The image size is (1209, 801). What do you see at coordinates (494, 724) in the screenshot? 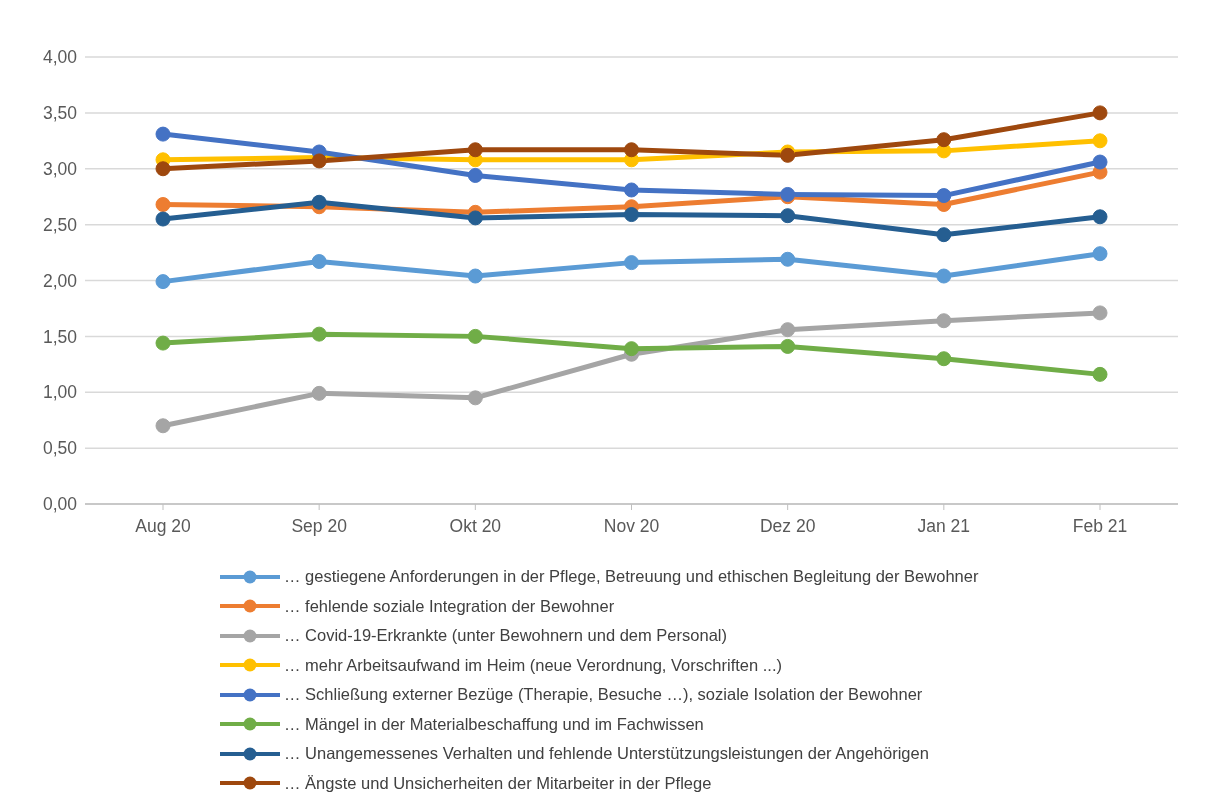
I see `legend-label: … Mängel in der Materialbeschaffung und im Fachwissen` at bounding box center [494, 724].